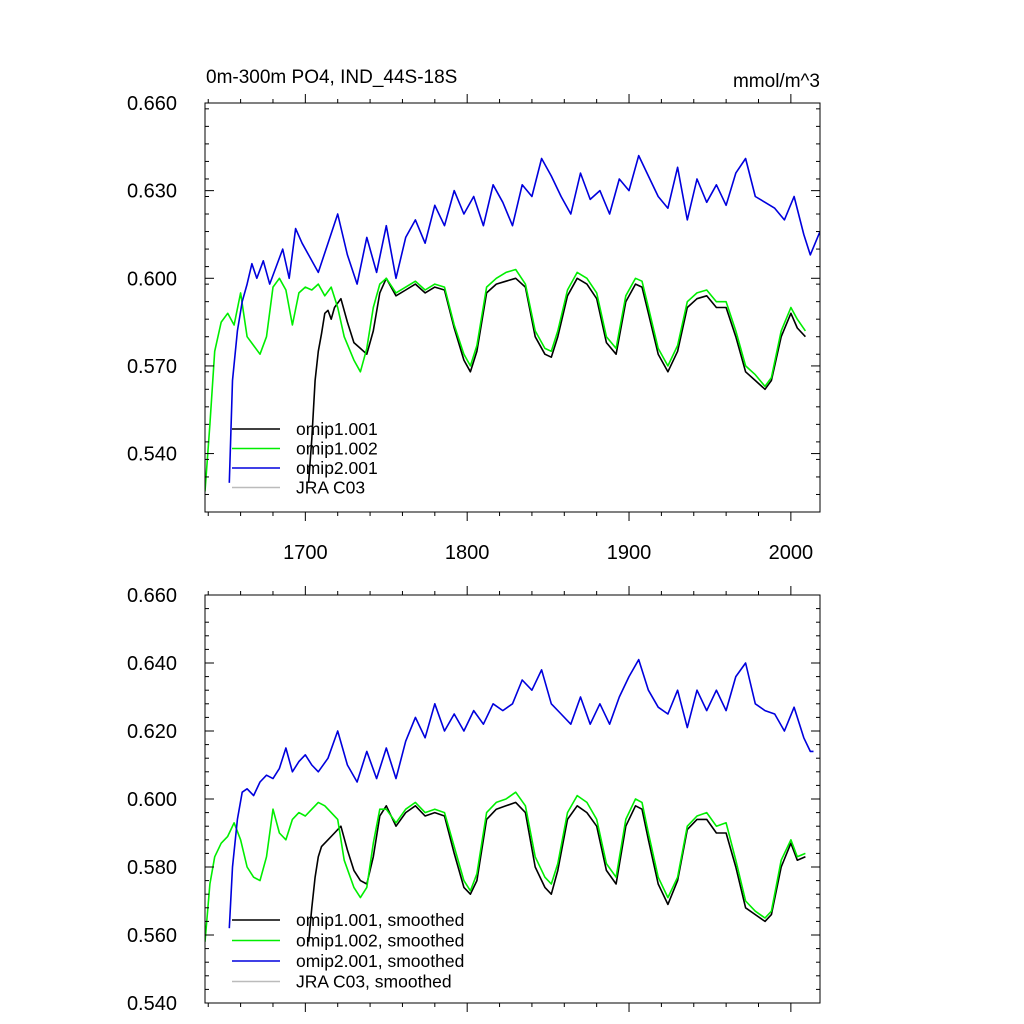 The height and width of the screenshot is (1024, 1024). I want to click on top-x-tick-label: 1700, so click(305, 553).